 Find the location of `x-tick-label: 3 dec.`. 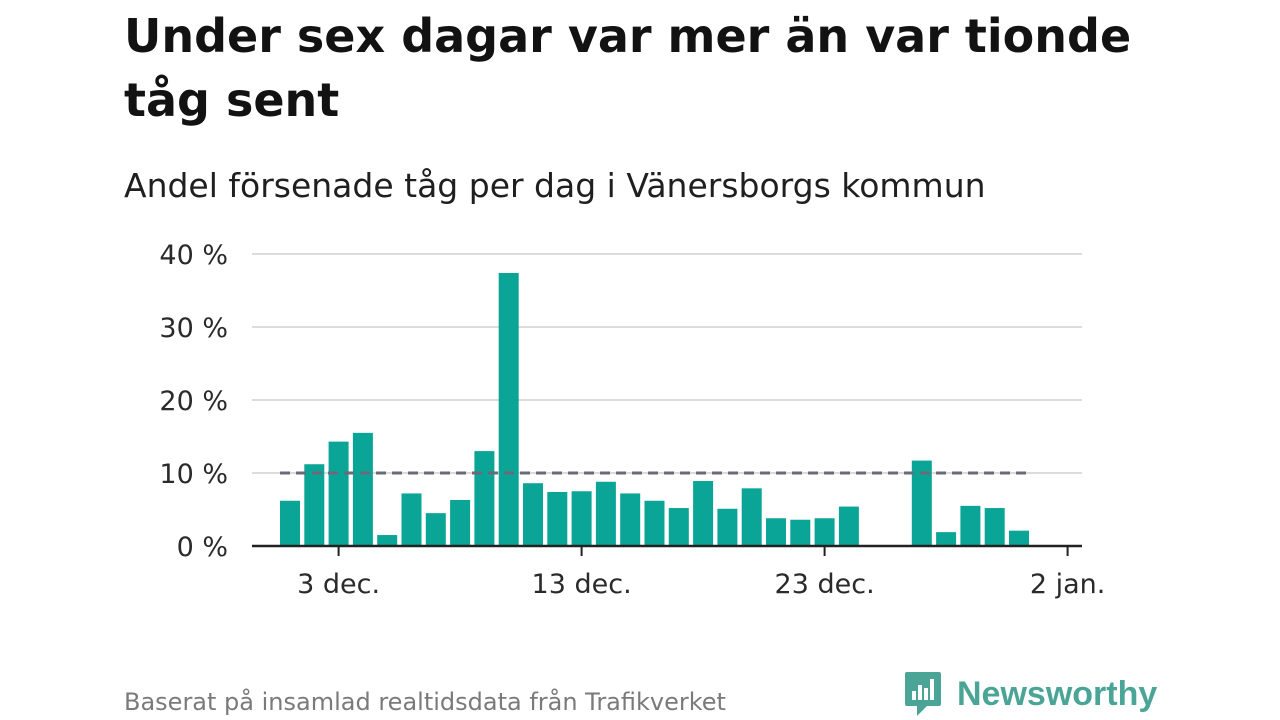

x-tick-label: 3 dec. is located at coordinates (338, 584).